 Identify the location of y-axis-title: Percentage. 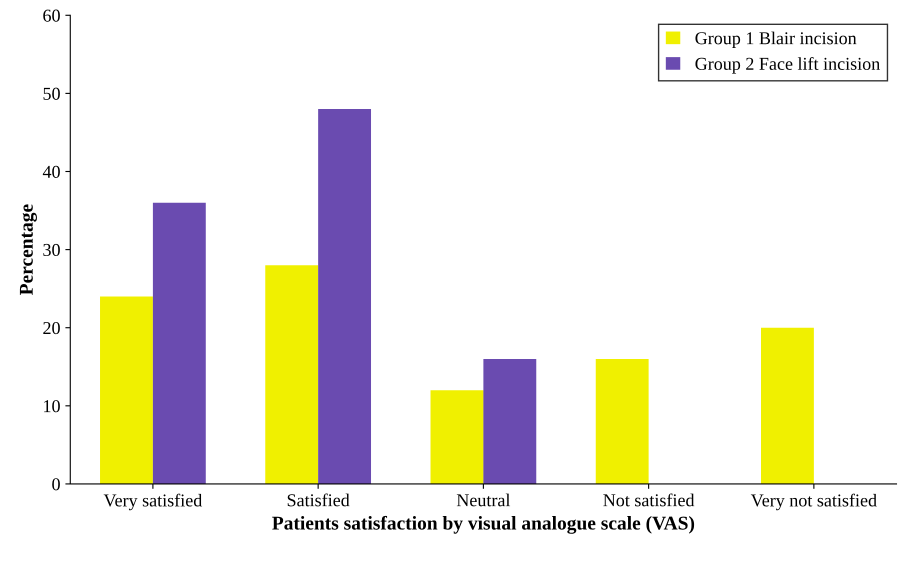
(28, 249).